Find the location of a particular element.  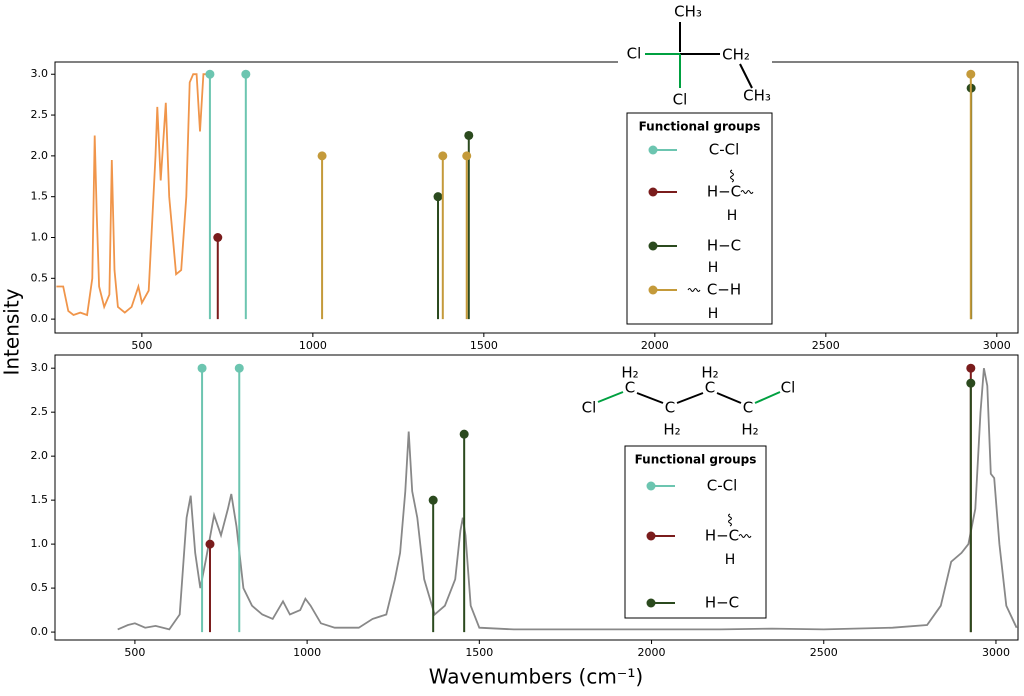

frame-cover is located at coordinates (695, 62).